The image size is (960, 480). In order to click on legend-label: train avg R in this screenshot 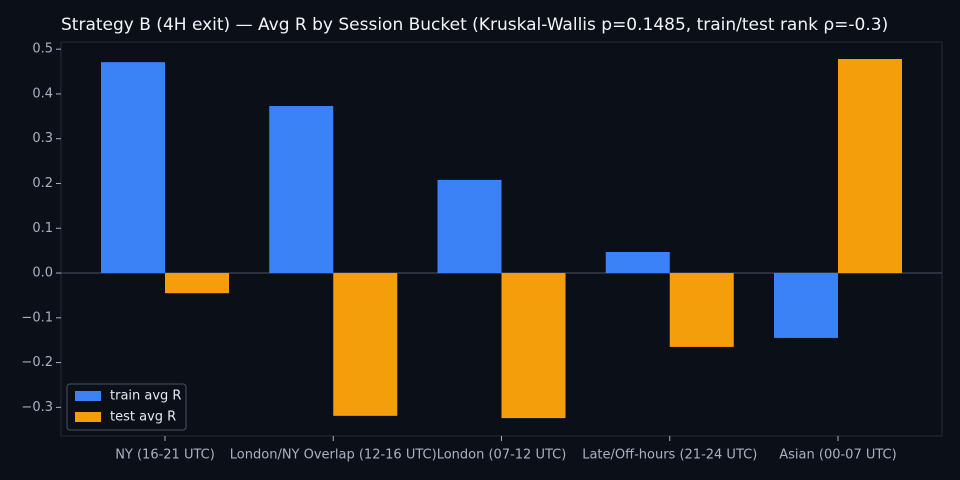, I will do `click(145, 396)`.